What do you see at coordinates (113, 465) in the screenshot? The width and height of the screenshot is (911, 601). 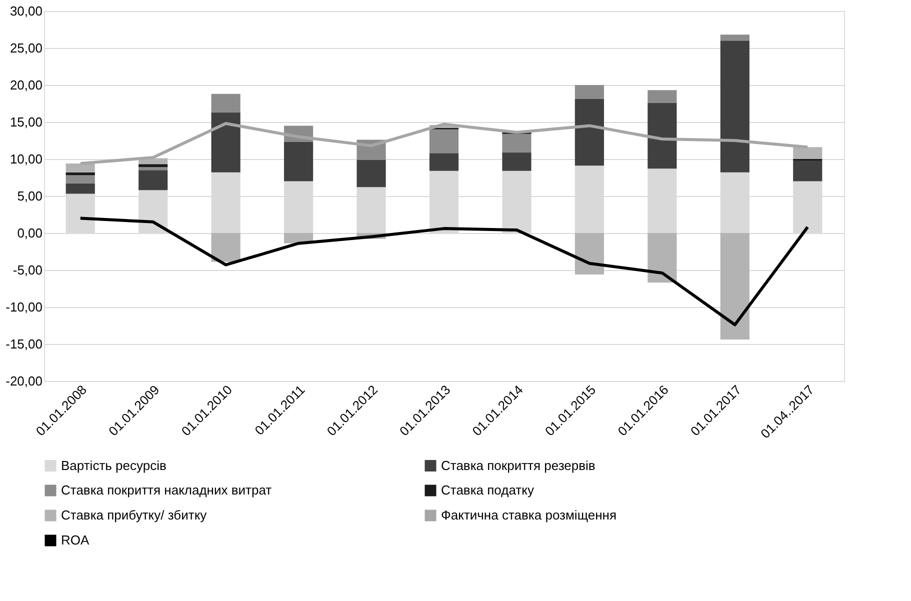 I see `legend-label: Вартість ресурсів` at bounding box center [113, 465].